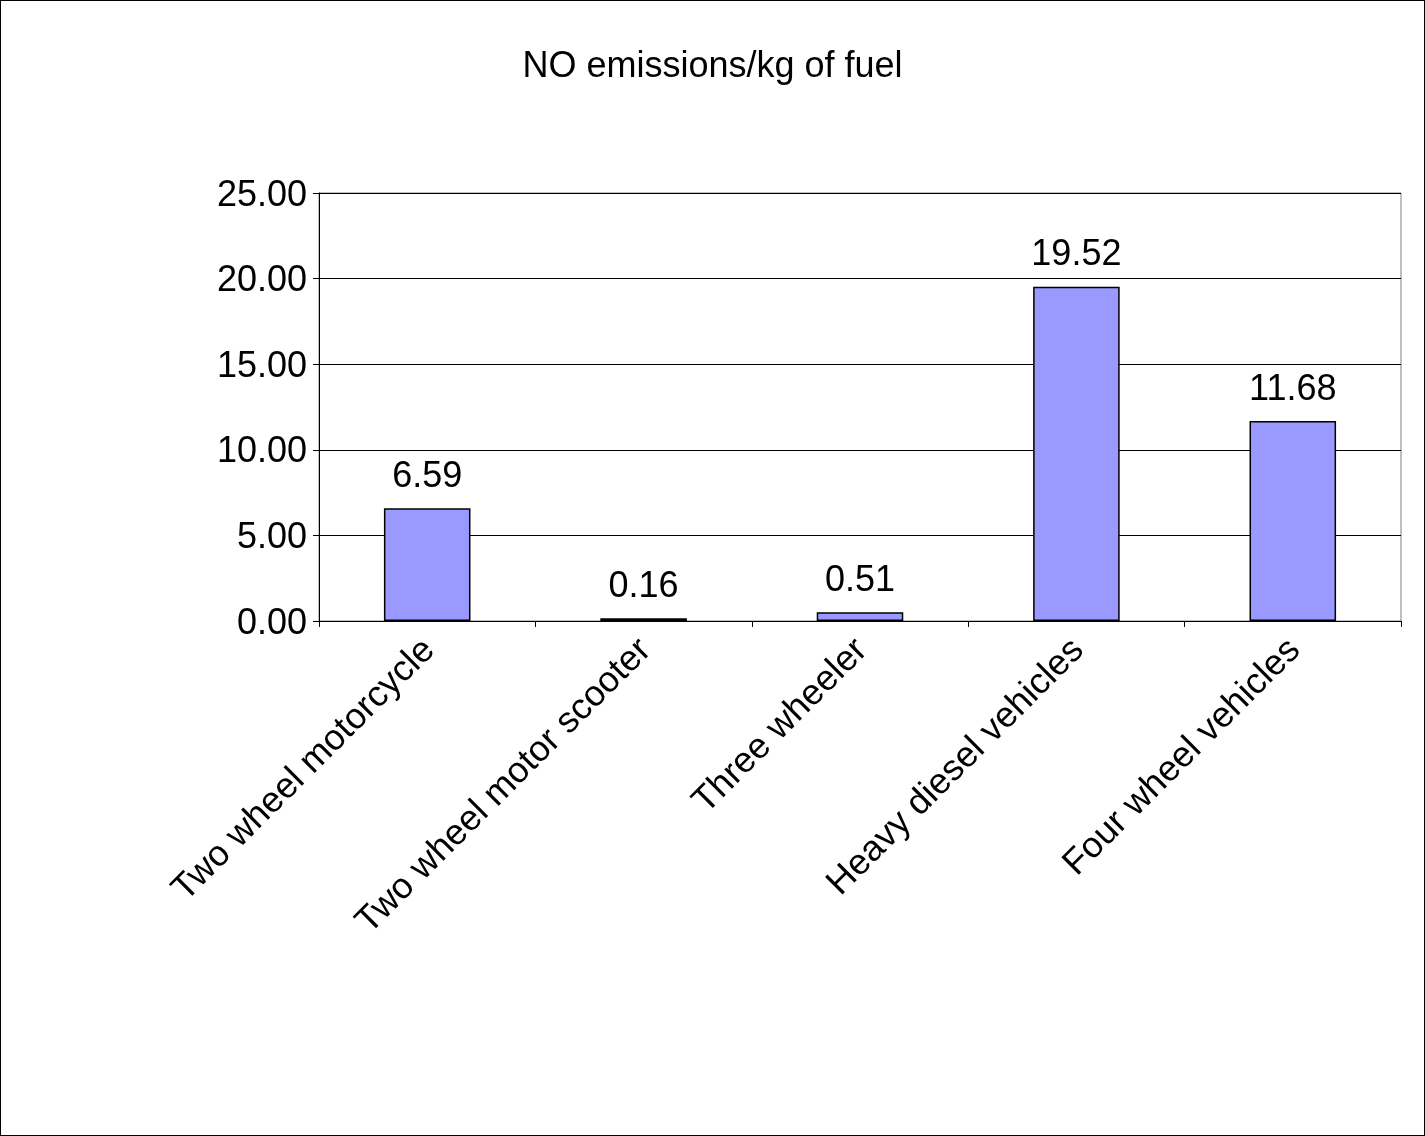  What do you see at coordinates (261, 450) in the screenshot?
I see `y-tick-label: 10.00` at bounding box center [261, 450].